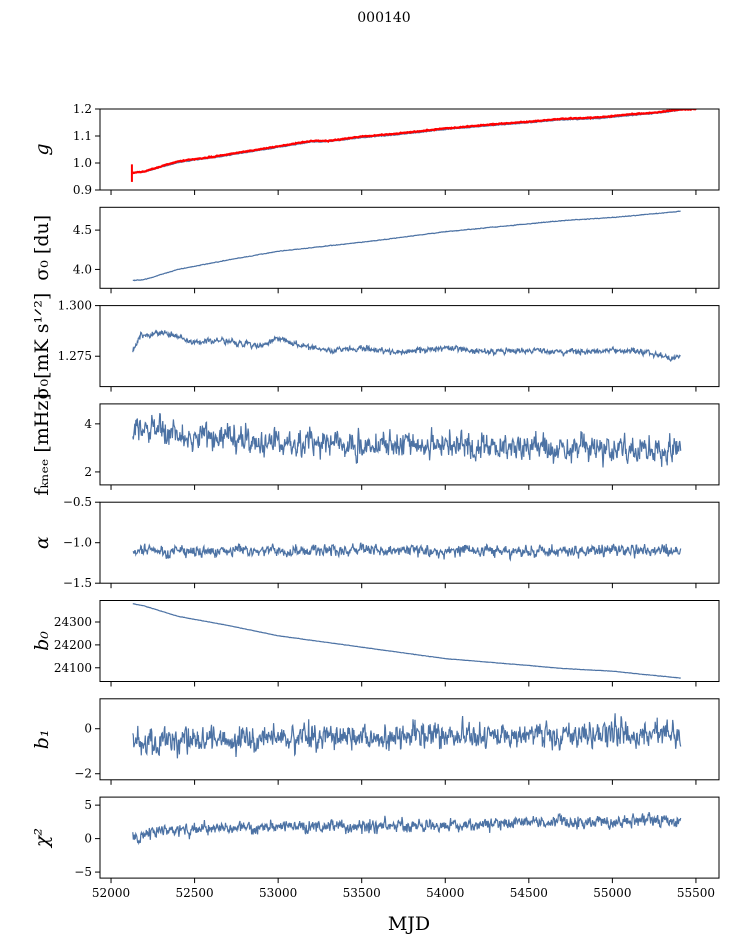 This screenshot has width=729, height=948. Describe the element at coordinates (73, 645) in the screenshot. I see `y-tick-label: 24200` at that location.